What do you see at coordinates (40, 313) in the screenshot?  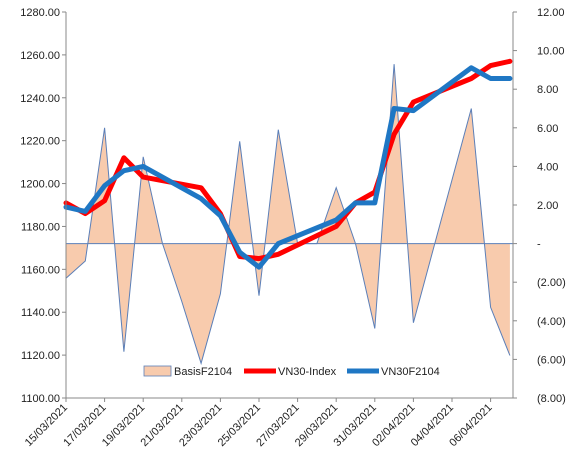 I see `left-tick-label: 1140.00` at bounding box center [40, 313].